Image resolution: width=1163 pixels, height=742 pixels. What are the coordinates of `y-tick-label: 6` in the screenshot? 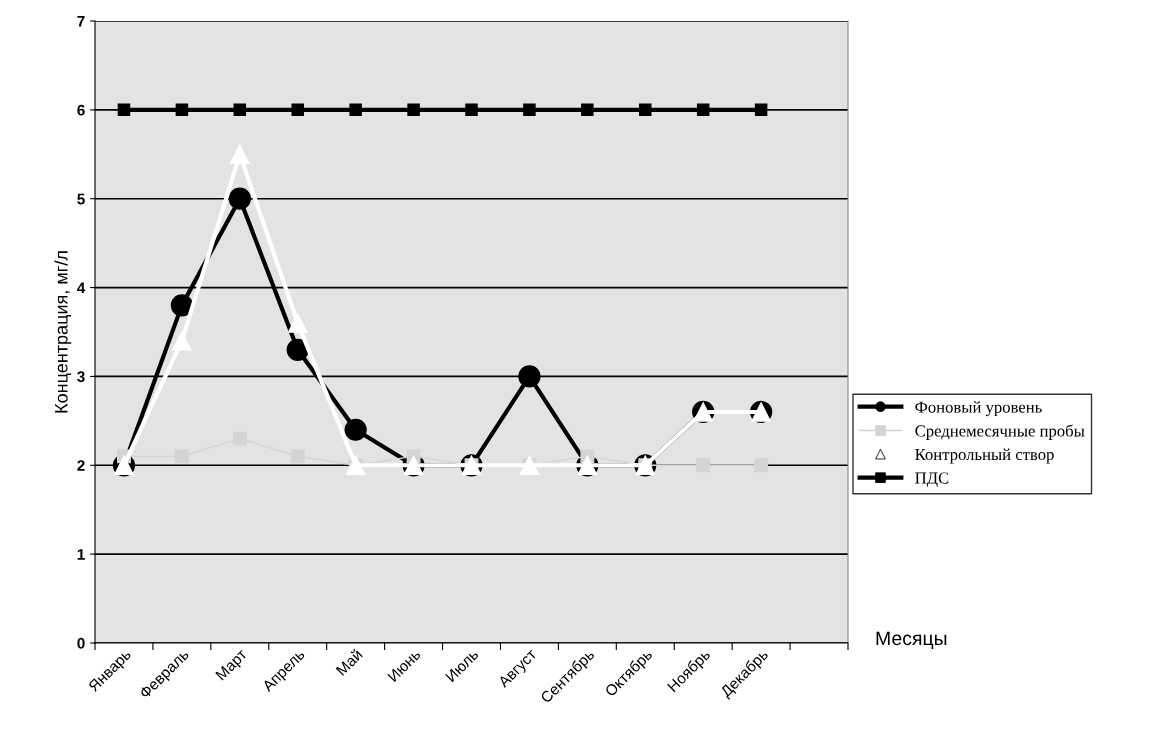 It's located at (81, 110).